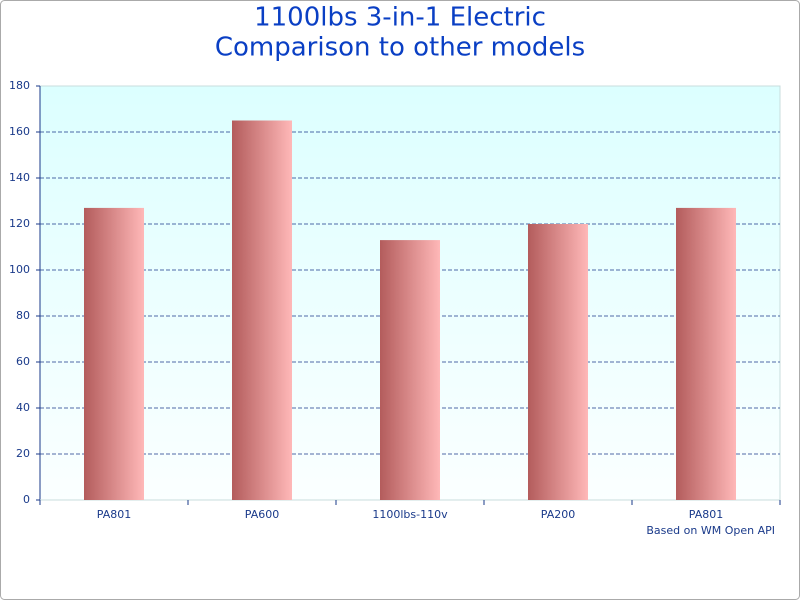  I want to click on y-tick-label: 160, so click(19, 131).